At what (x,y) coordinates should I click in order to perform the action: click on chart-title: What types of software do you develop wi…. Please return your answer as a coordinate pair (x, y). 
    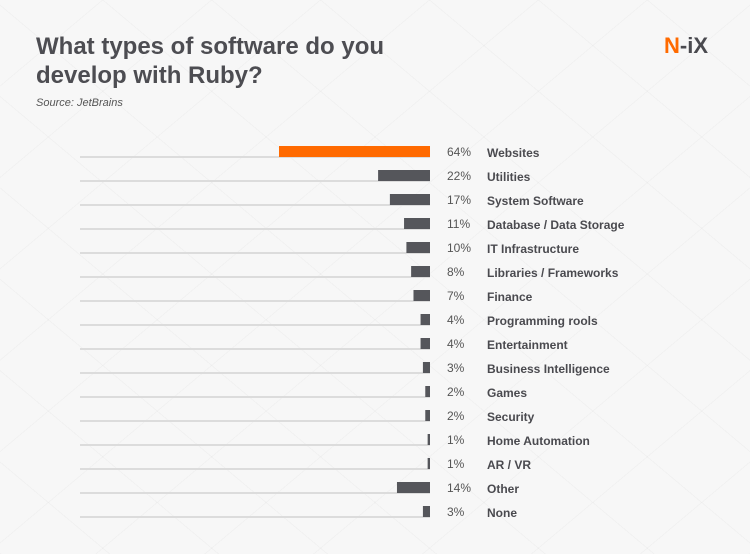
    Looking at the image, I should click on (210, 61).